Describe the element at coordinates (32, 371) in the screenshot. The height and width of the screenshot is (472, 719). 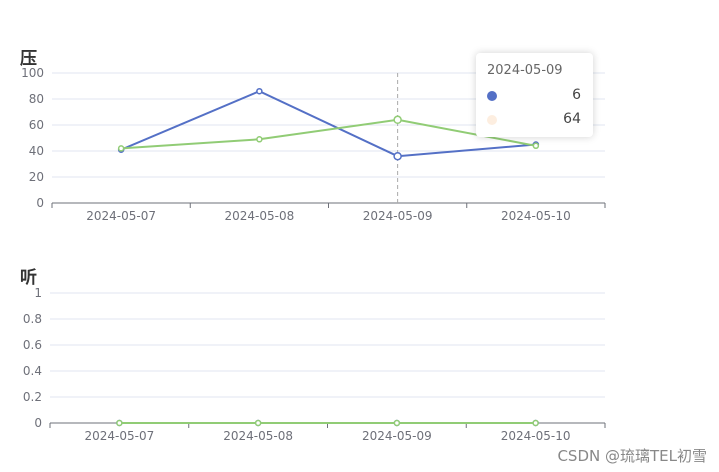
I see `y-tick-label: 0.4` at that location.